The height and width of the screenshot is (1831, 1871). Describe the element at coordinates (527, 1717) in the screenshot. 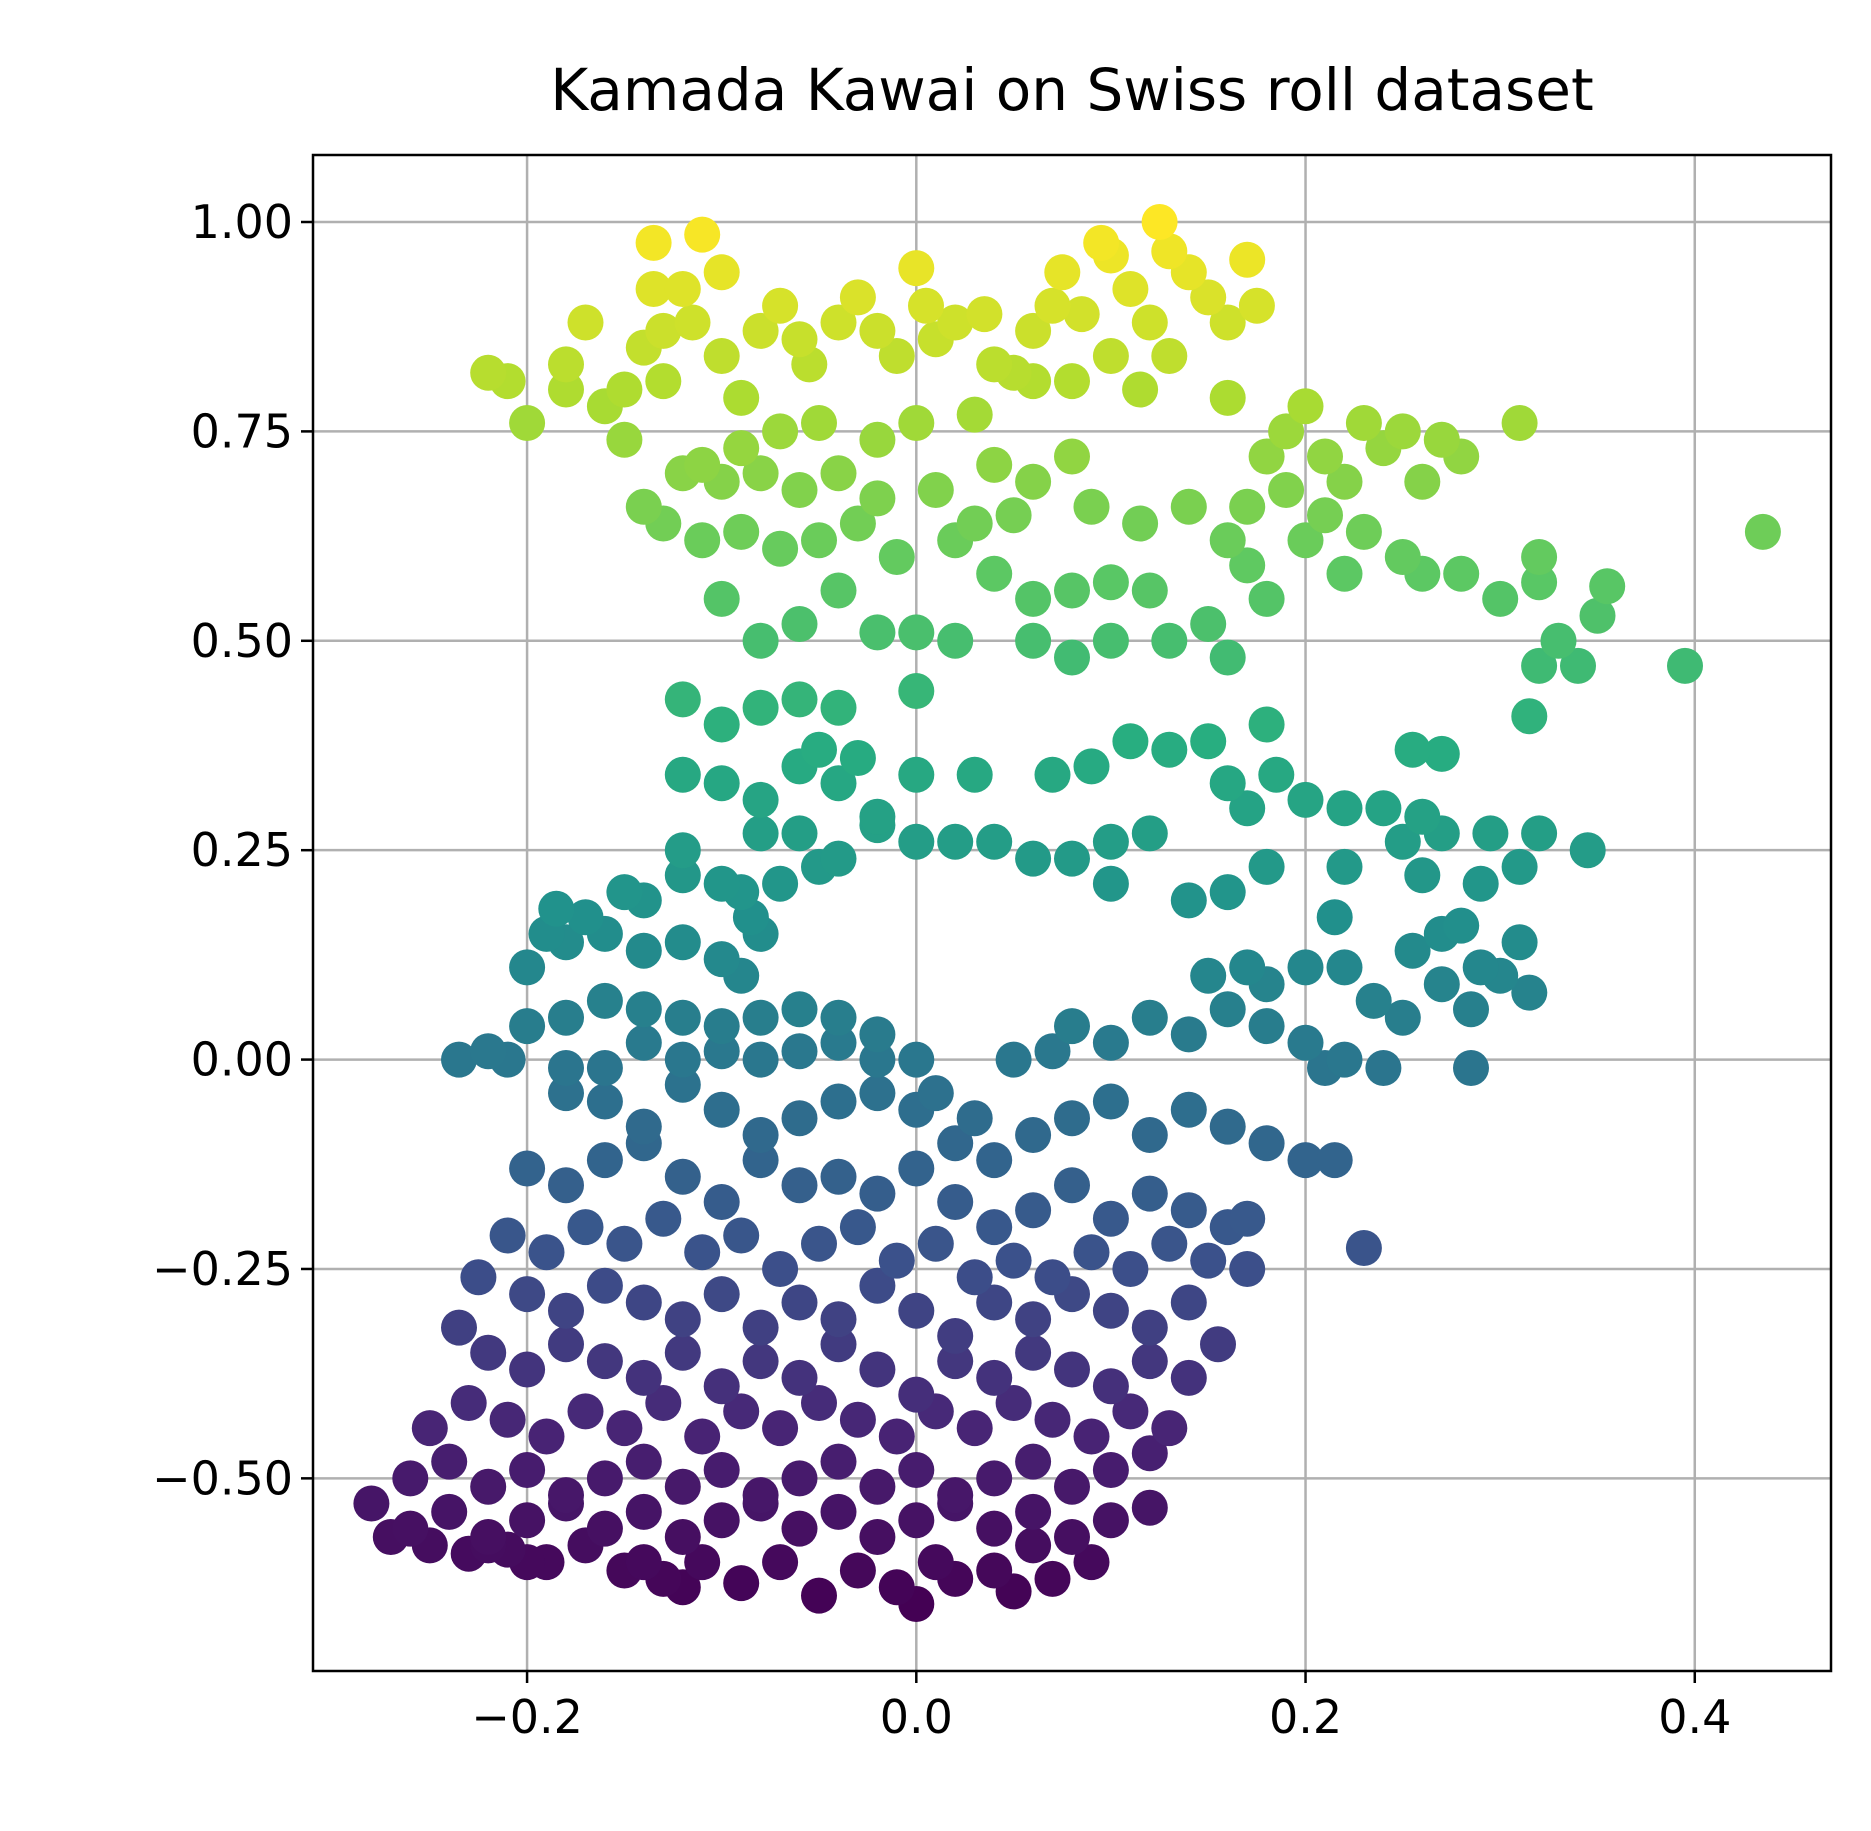

I see `x-tick-label: −0.2` at that location.